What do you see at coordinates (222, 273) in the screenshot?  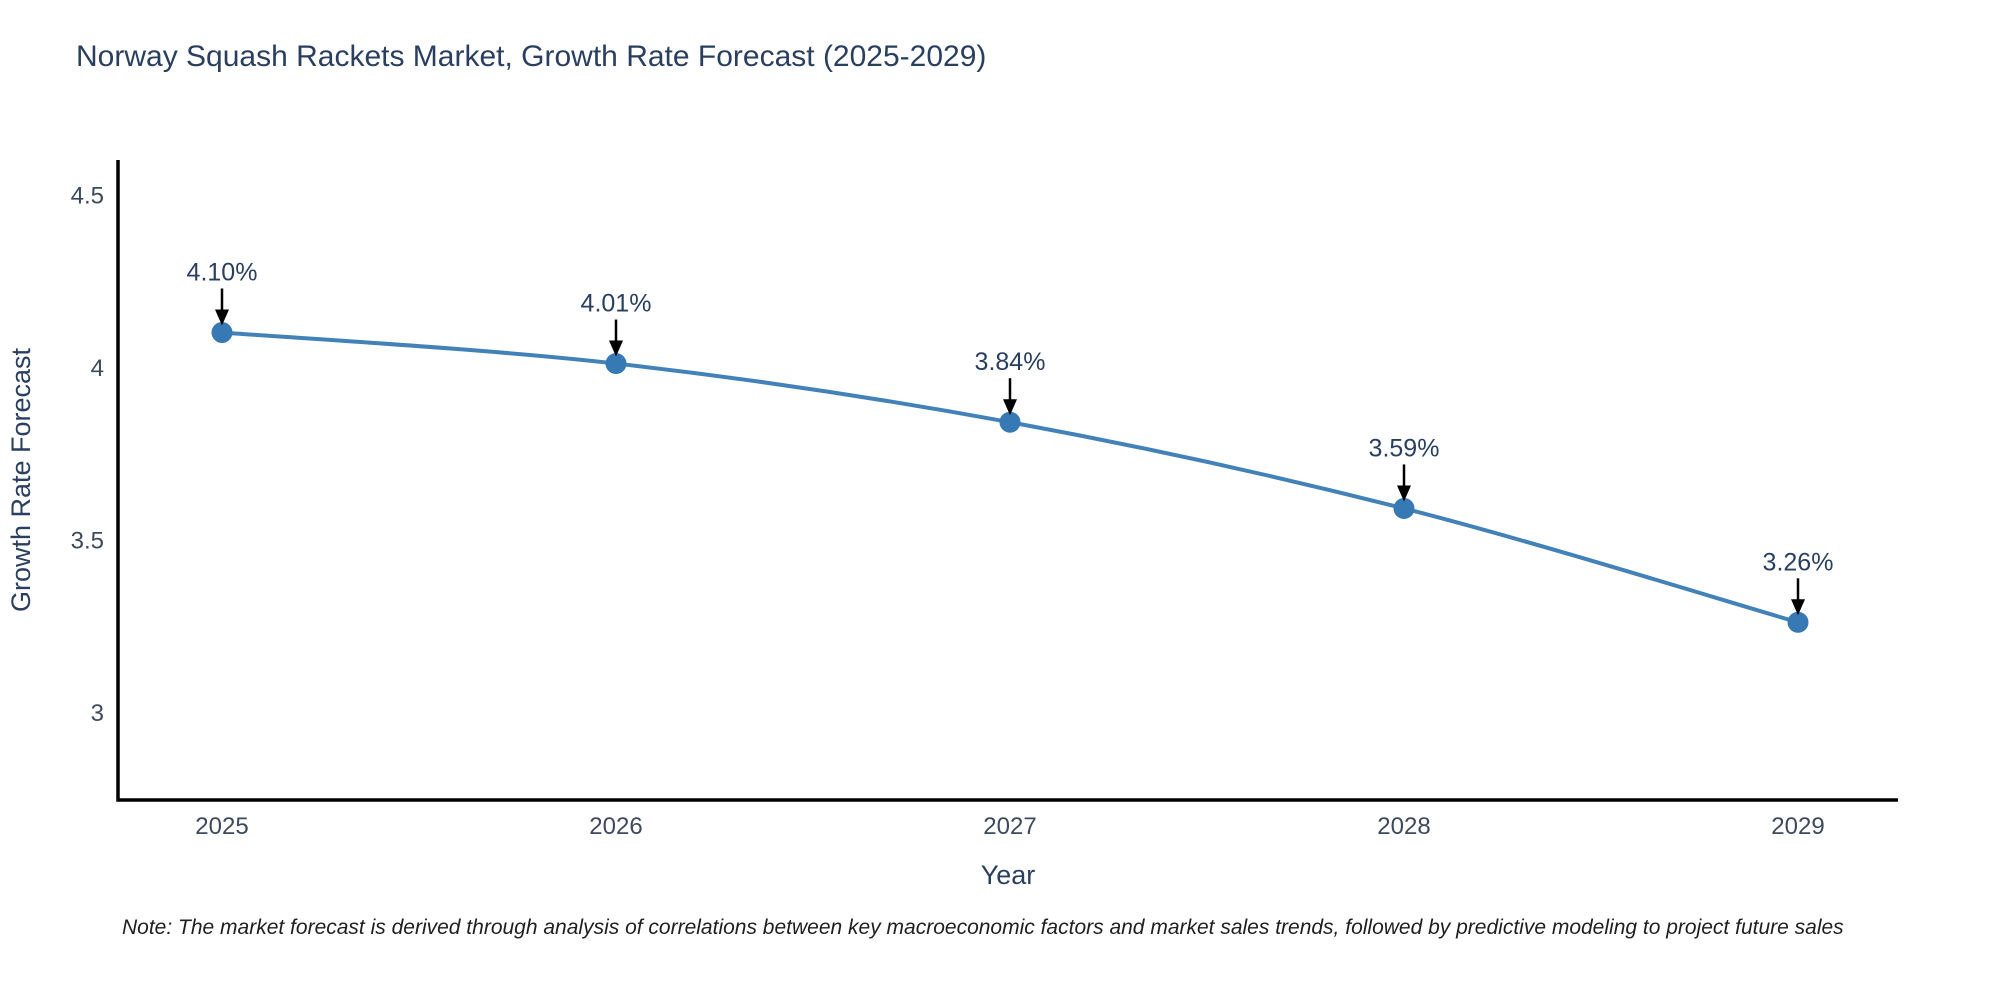 I see `data-point-label: 4.10%` at bounding box center [222, 273].